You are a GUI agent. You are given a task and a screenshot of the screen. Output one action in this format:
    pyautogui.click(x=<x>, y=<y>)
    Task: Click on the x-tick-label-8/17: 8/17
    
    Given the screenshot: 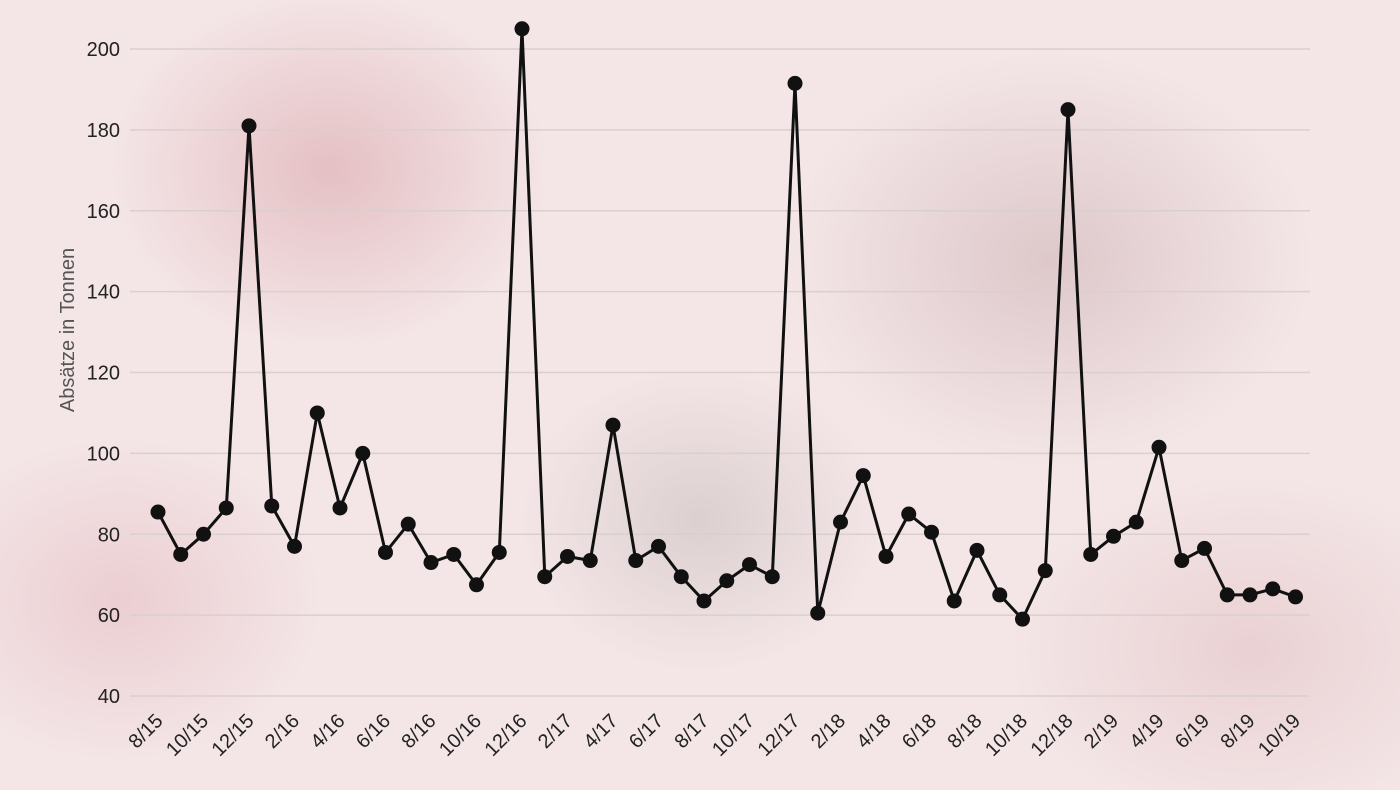 What is the action you would take?
    pyautogui.click(x=691, y=731)
    